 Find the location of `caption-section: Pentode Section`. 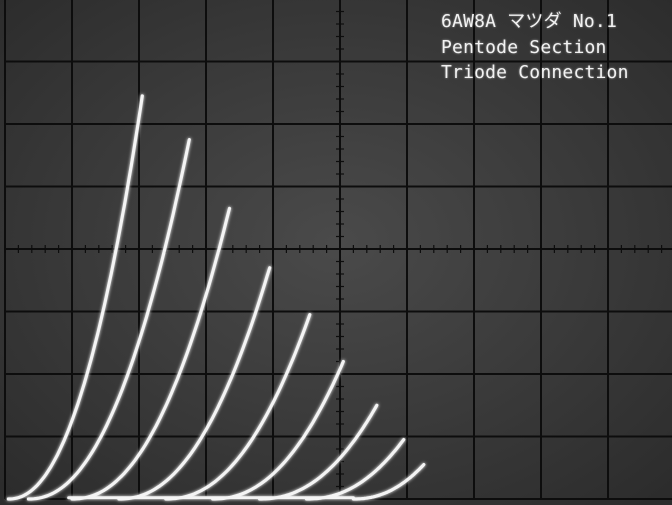

caption-section: Pentode Section is located at coordinates (524, 47).